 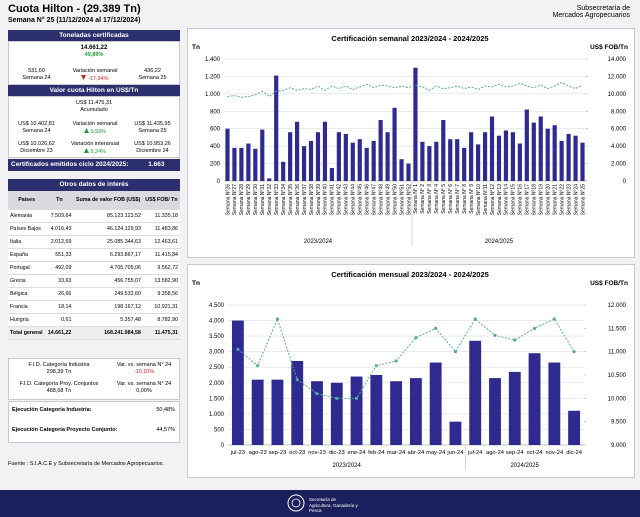 I want to click on cell: 168.241.984,58, so click(x=108, y=333).